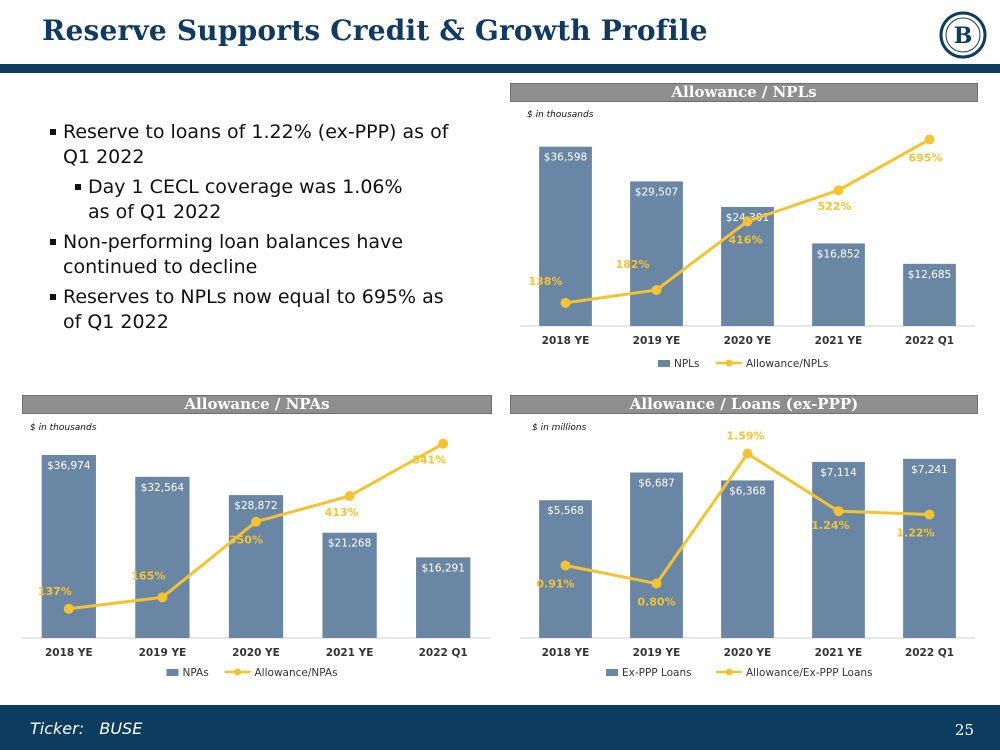 The width and height of the screenshot is (1000, 750). Describe the element at coordinates (442, 568) in the screenshot. I see `bar-value-label: $16,291` at that location.